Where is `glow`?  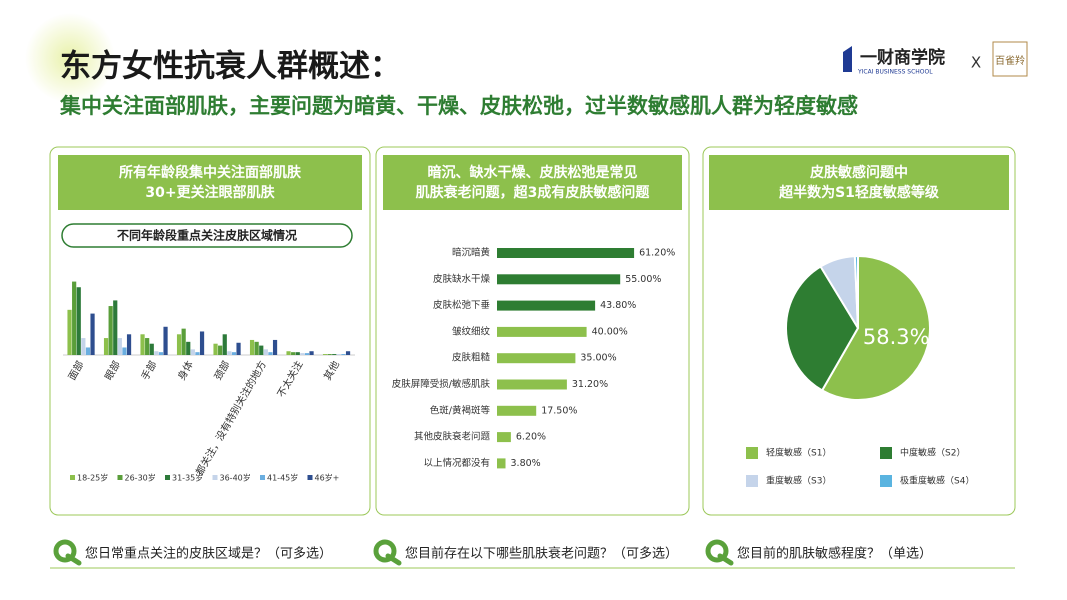
glow is located at coordinates (70, 58).